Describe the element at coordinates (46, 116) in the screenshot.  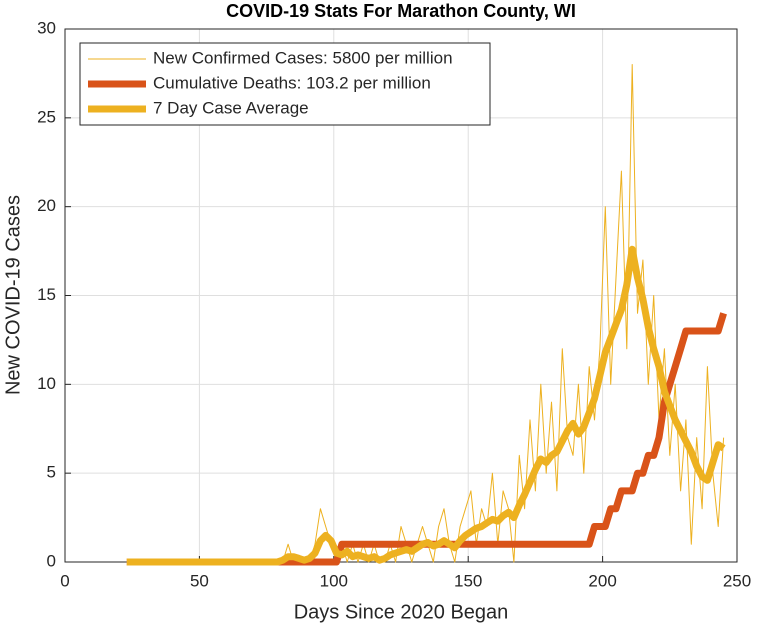
I see `y-tick-label: 25` at that location.